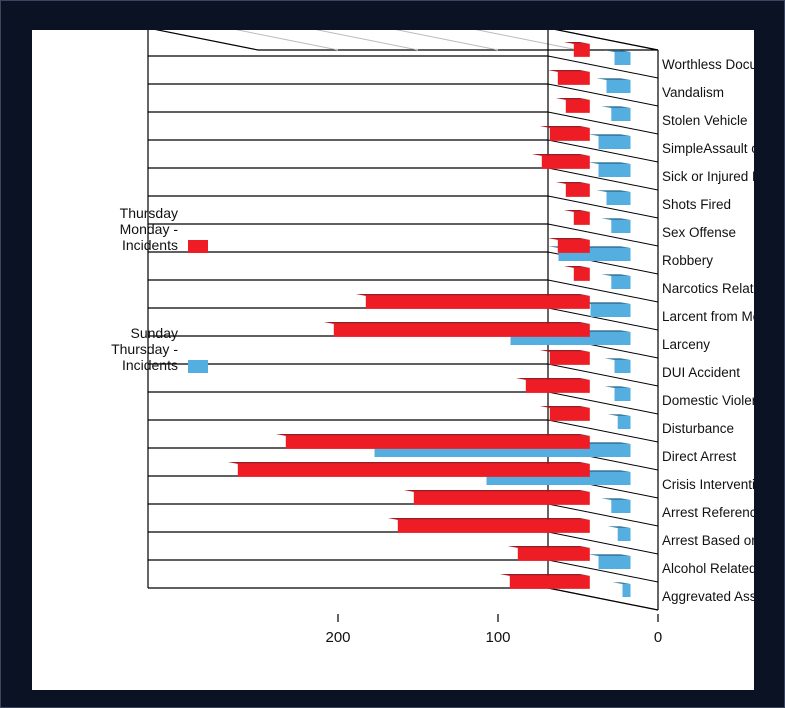  I want to click on value-tick-label-0: 0, so click(658, 637).